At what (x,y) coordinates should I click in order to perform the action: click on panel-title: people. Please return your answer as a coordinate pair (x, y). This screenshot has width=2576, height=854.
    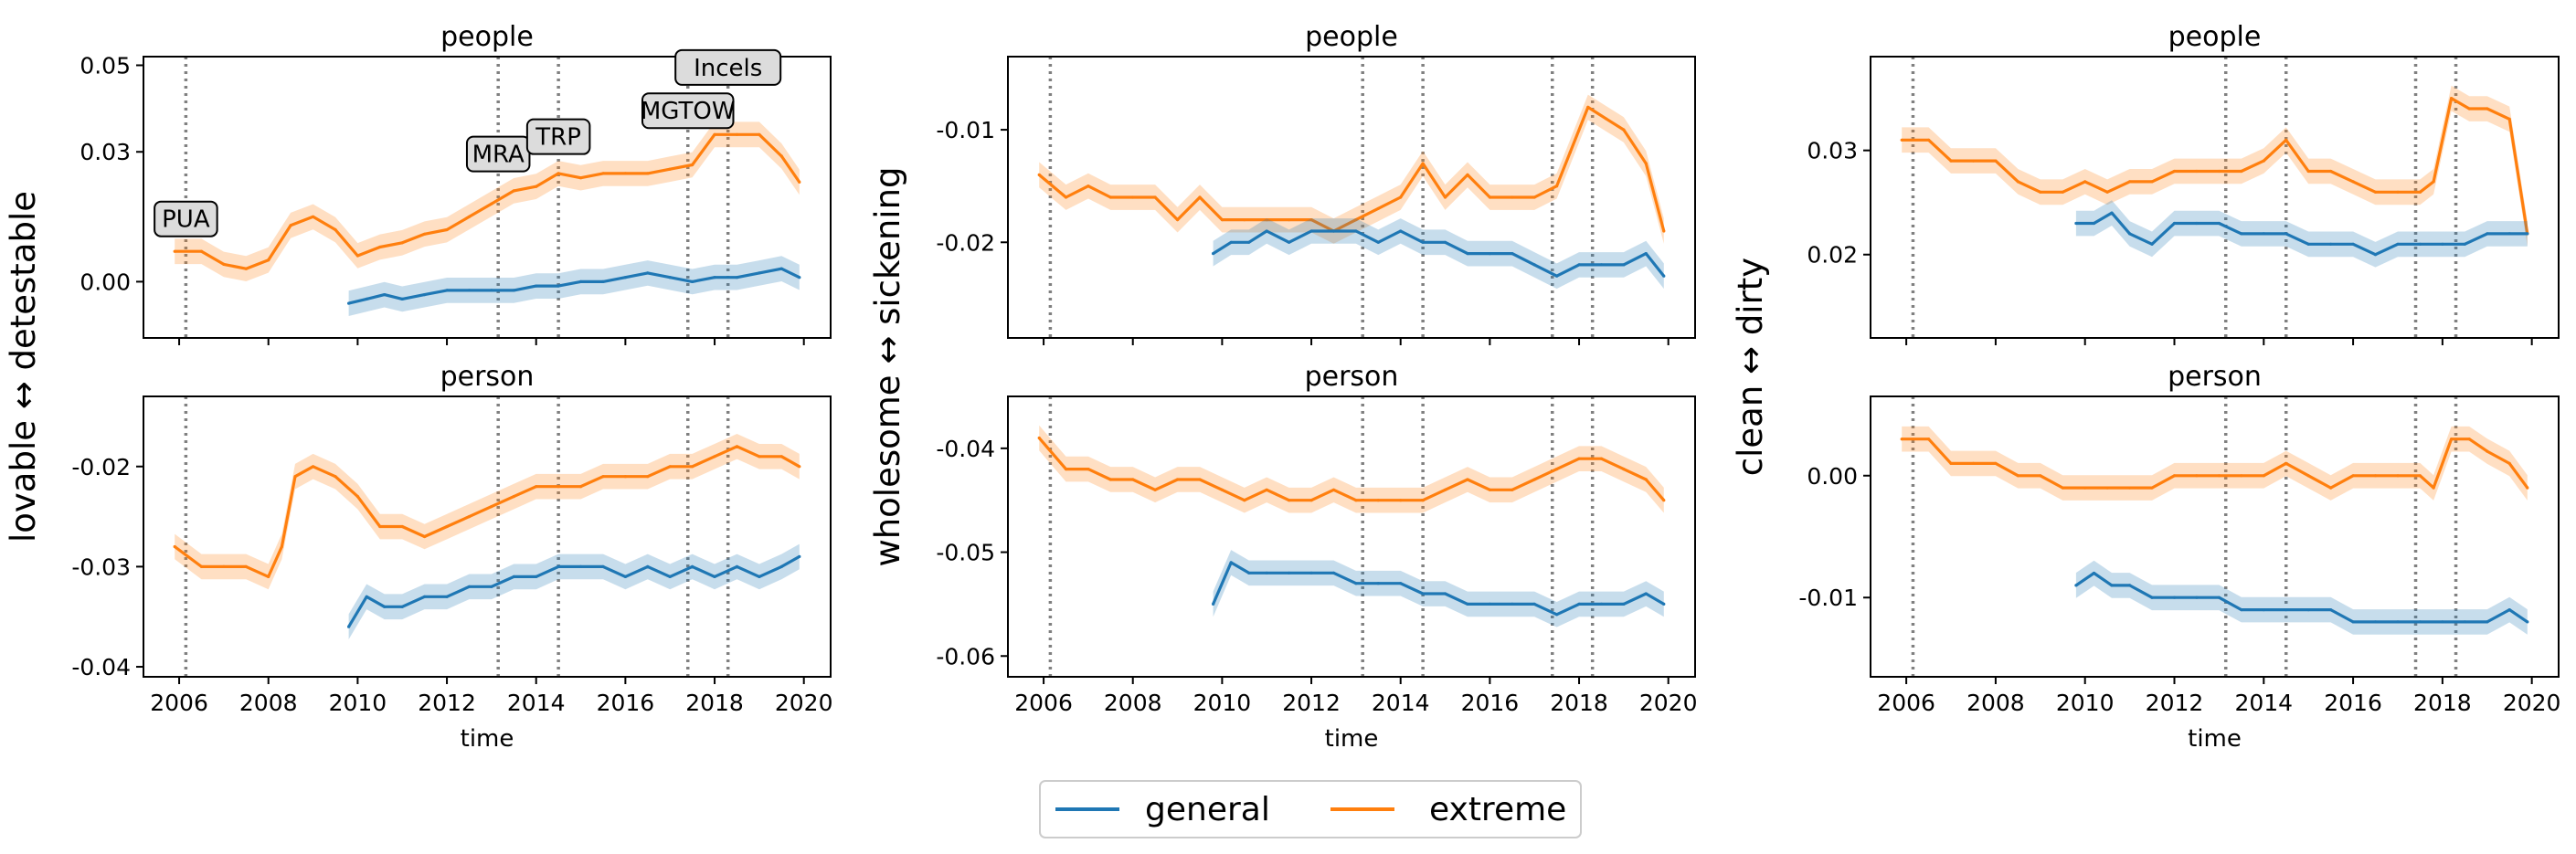
    Looking at the image, I should click on (1351, 37).